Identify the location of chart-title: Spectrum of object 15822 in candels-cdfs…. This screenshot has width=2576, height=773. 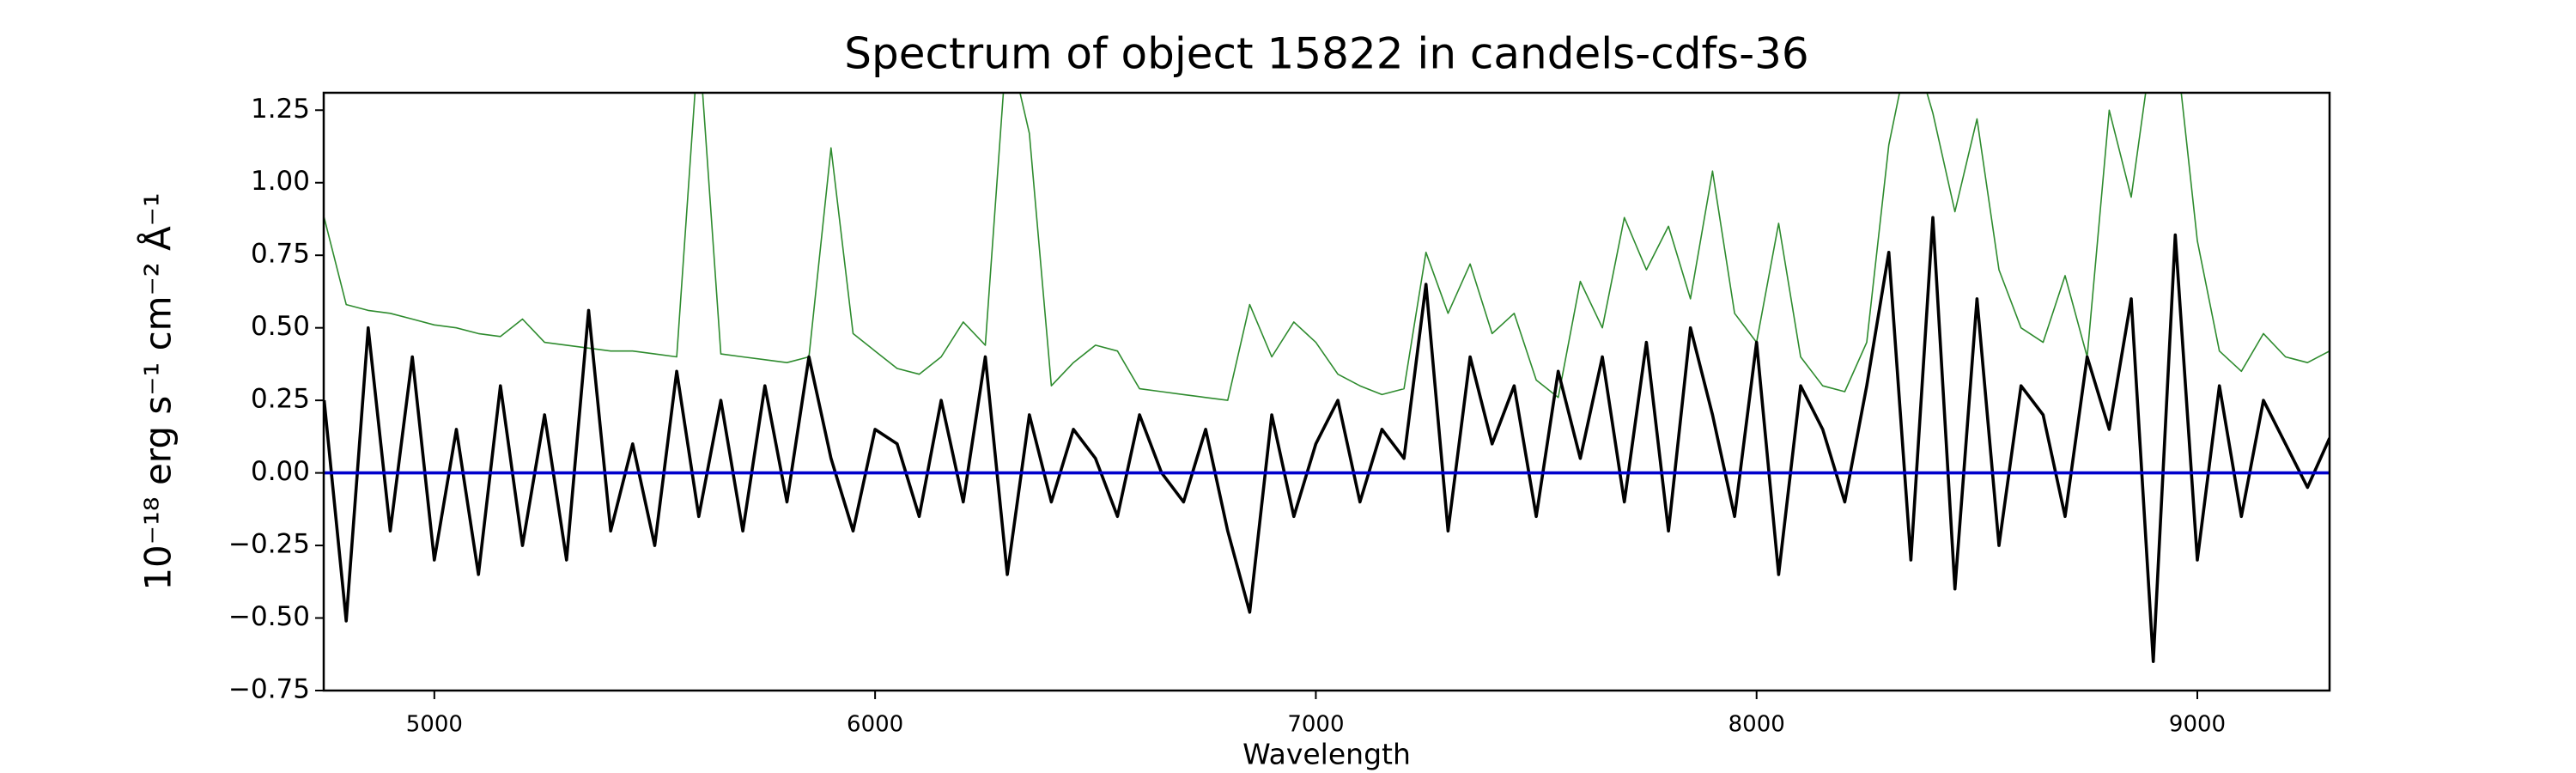
(1327, 54).